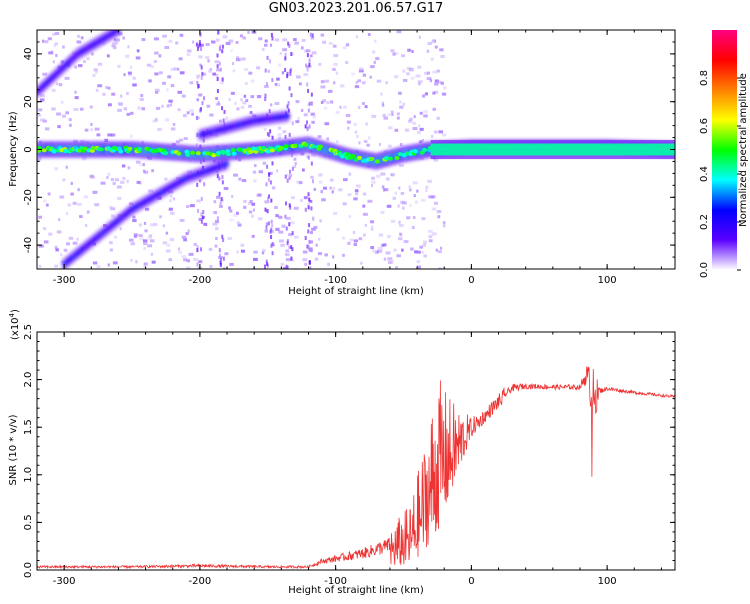  I want to click on spectrogram-x-tick-label: 0, so click(471, 280).